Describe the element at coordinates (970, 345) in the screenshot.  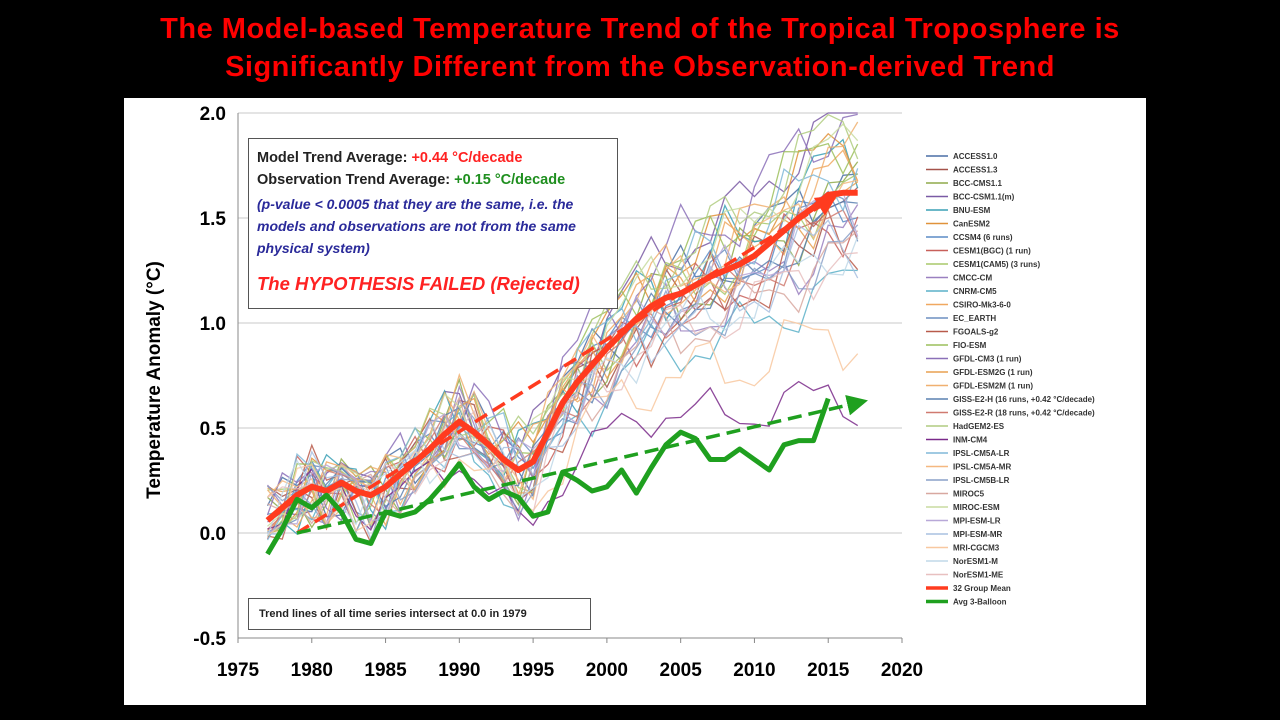
I see `legend-label: FIO-ESM` at that location.